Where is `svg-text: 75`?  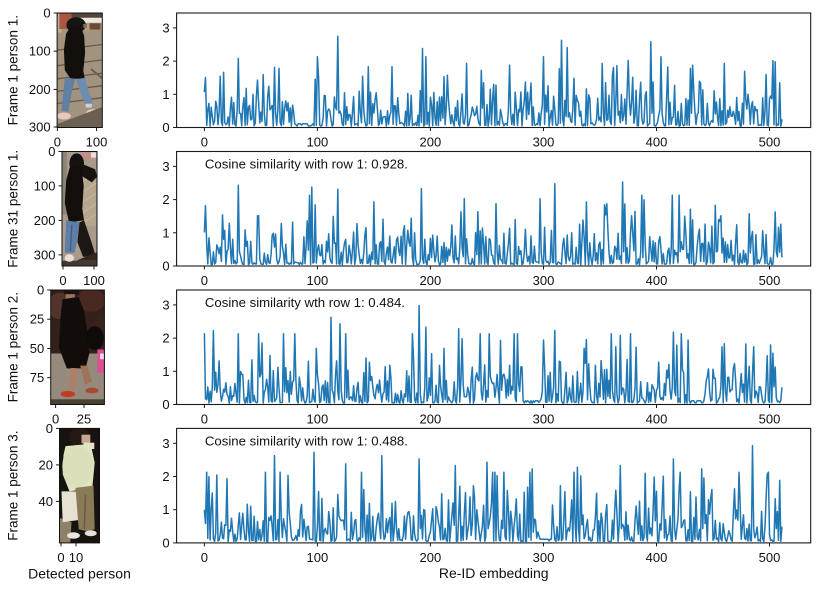 svg-text: 75 is located at coordinates (37, 377).